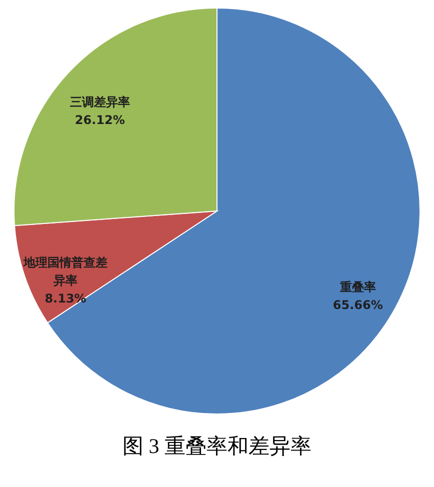 This screenshot has width=434, height=487. What do you see at coordinates (65, 298) in the screenshot?
I see `data-label: 8.13%` at bounding box center [65, 298].